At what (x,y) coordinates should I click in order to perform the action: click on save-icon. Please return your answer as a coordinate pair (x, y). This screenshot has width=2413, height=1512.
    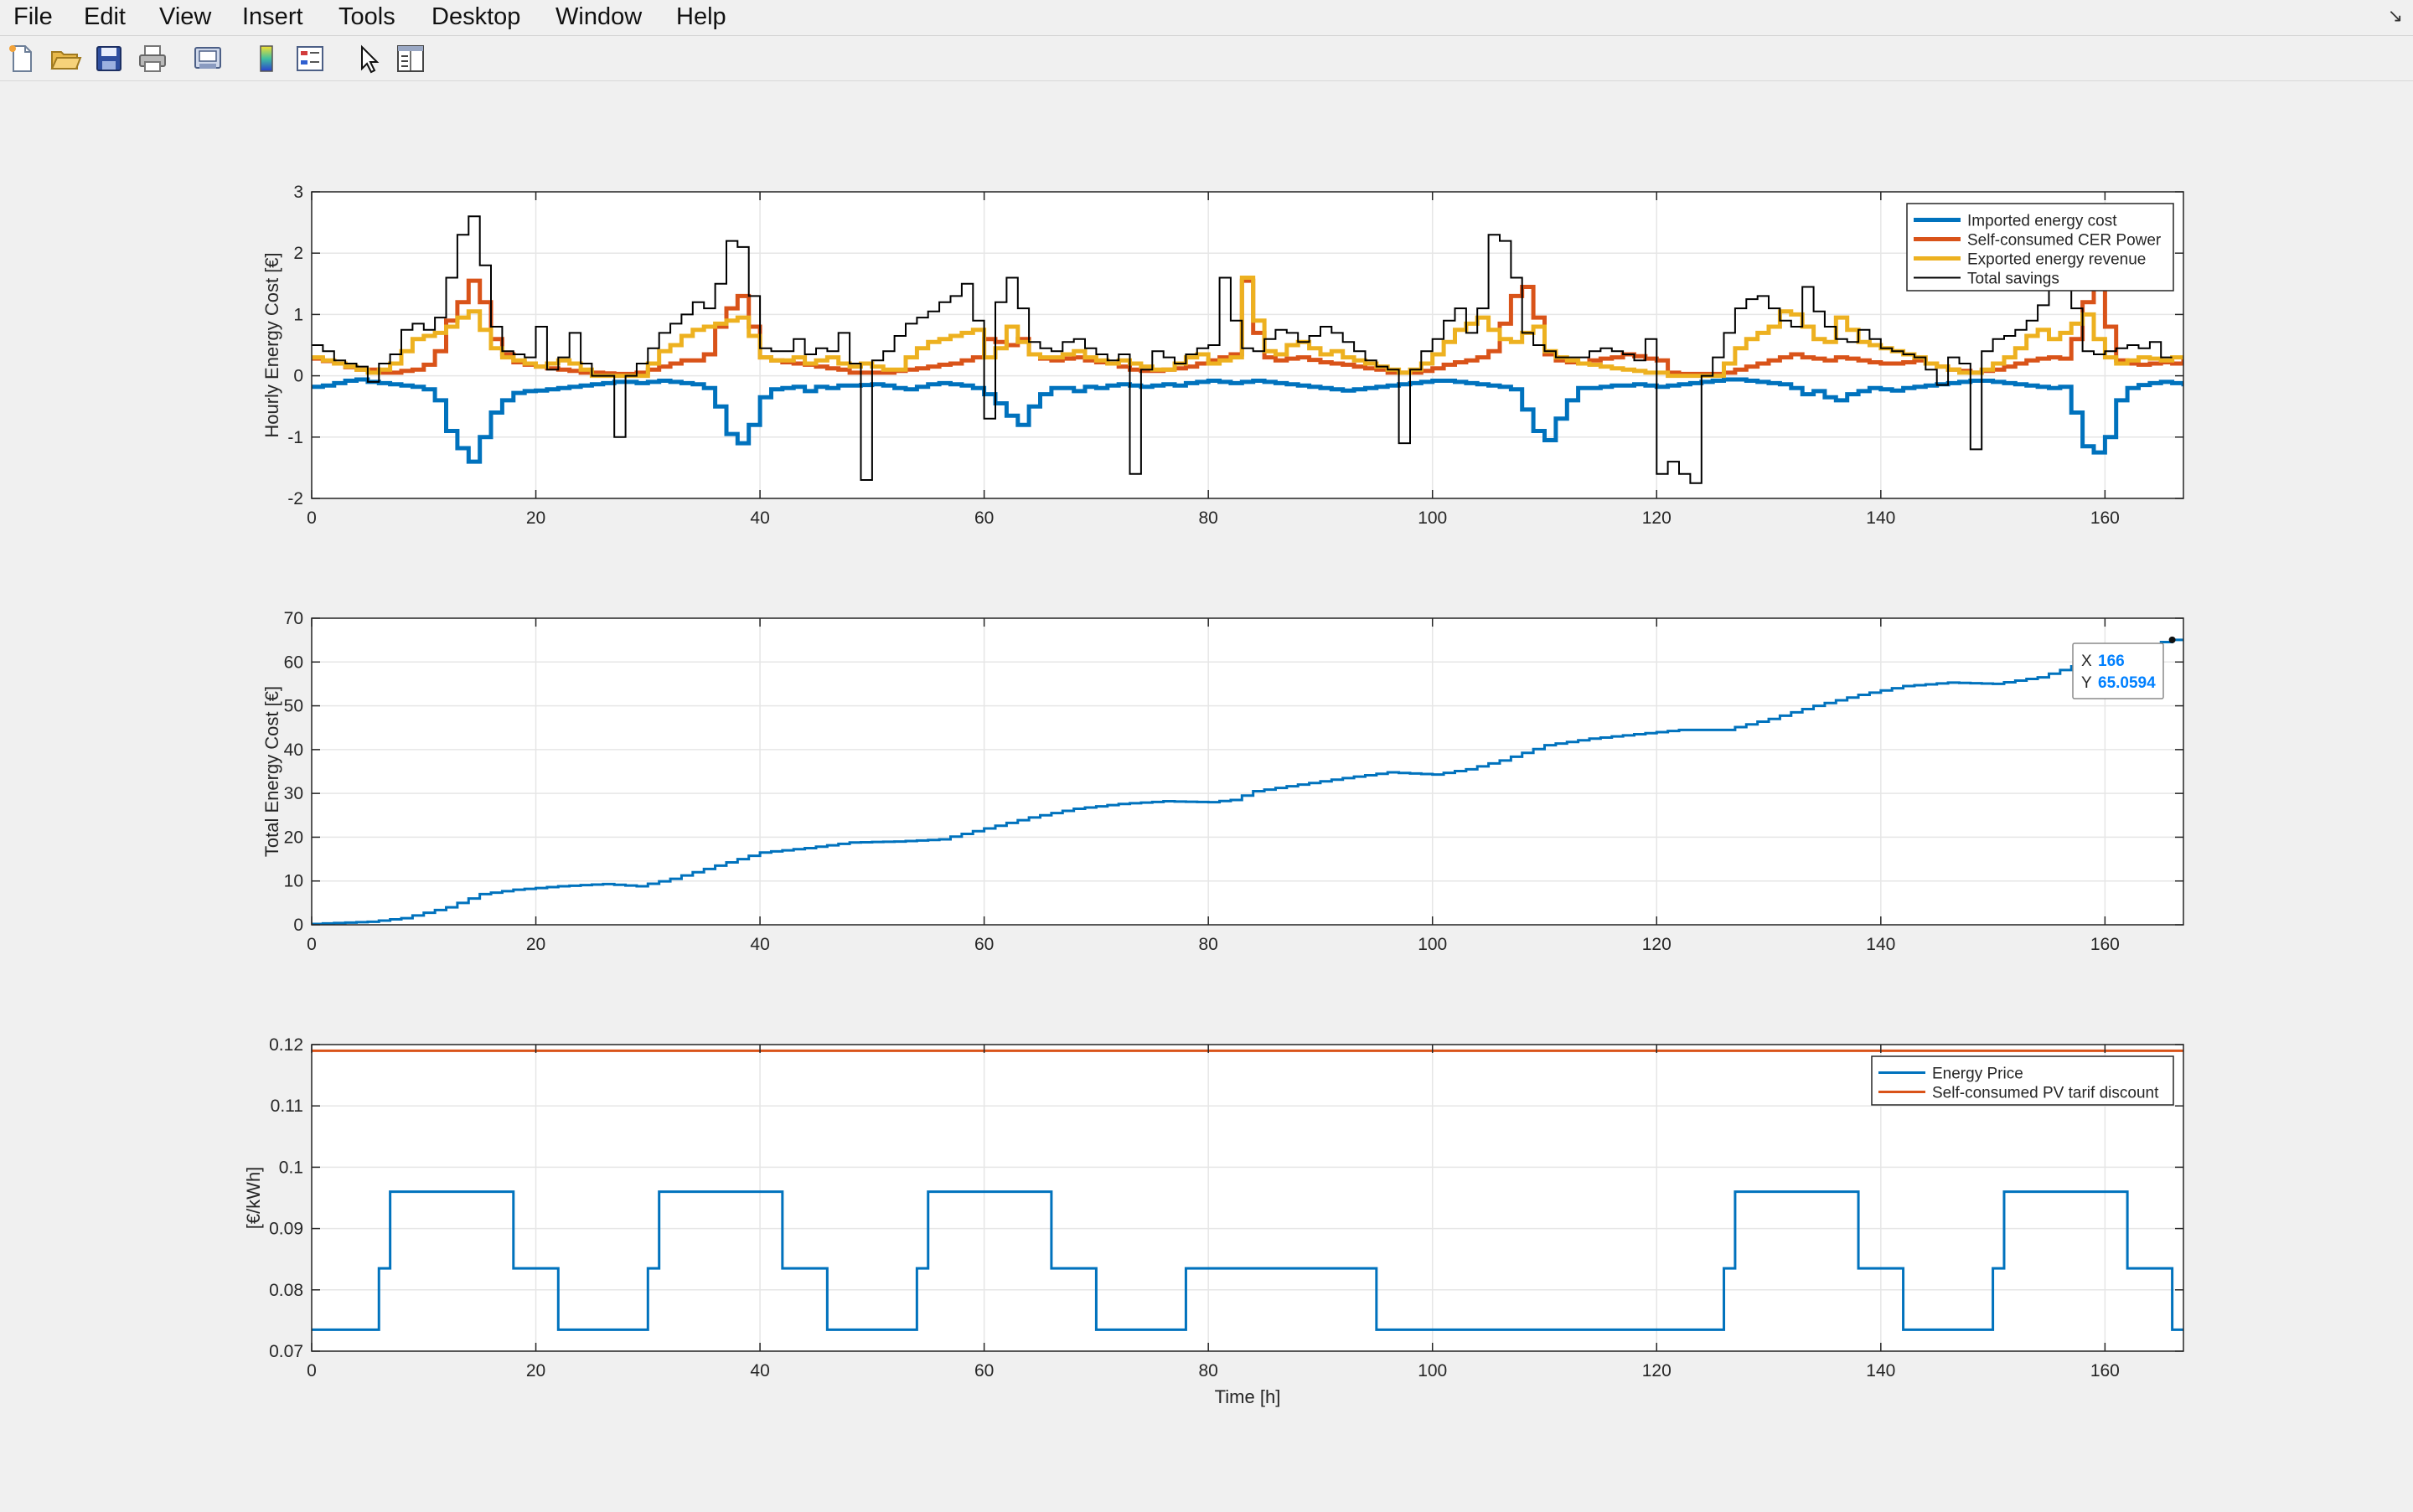
    Looking at the image, I should click on (109, 59).